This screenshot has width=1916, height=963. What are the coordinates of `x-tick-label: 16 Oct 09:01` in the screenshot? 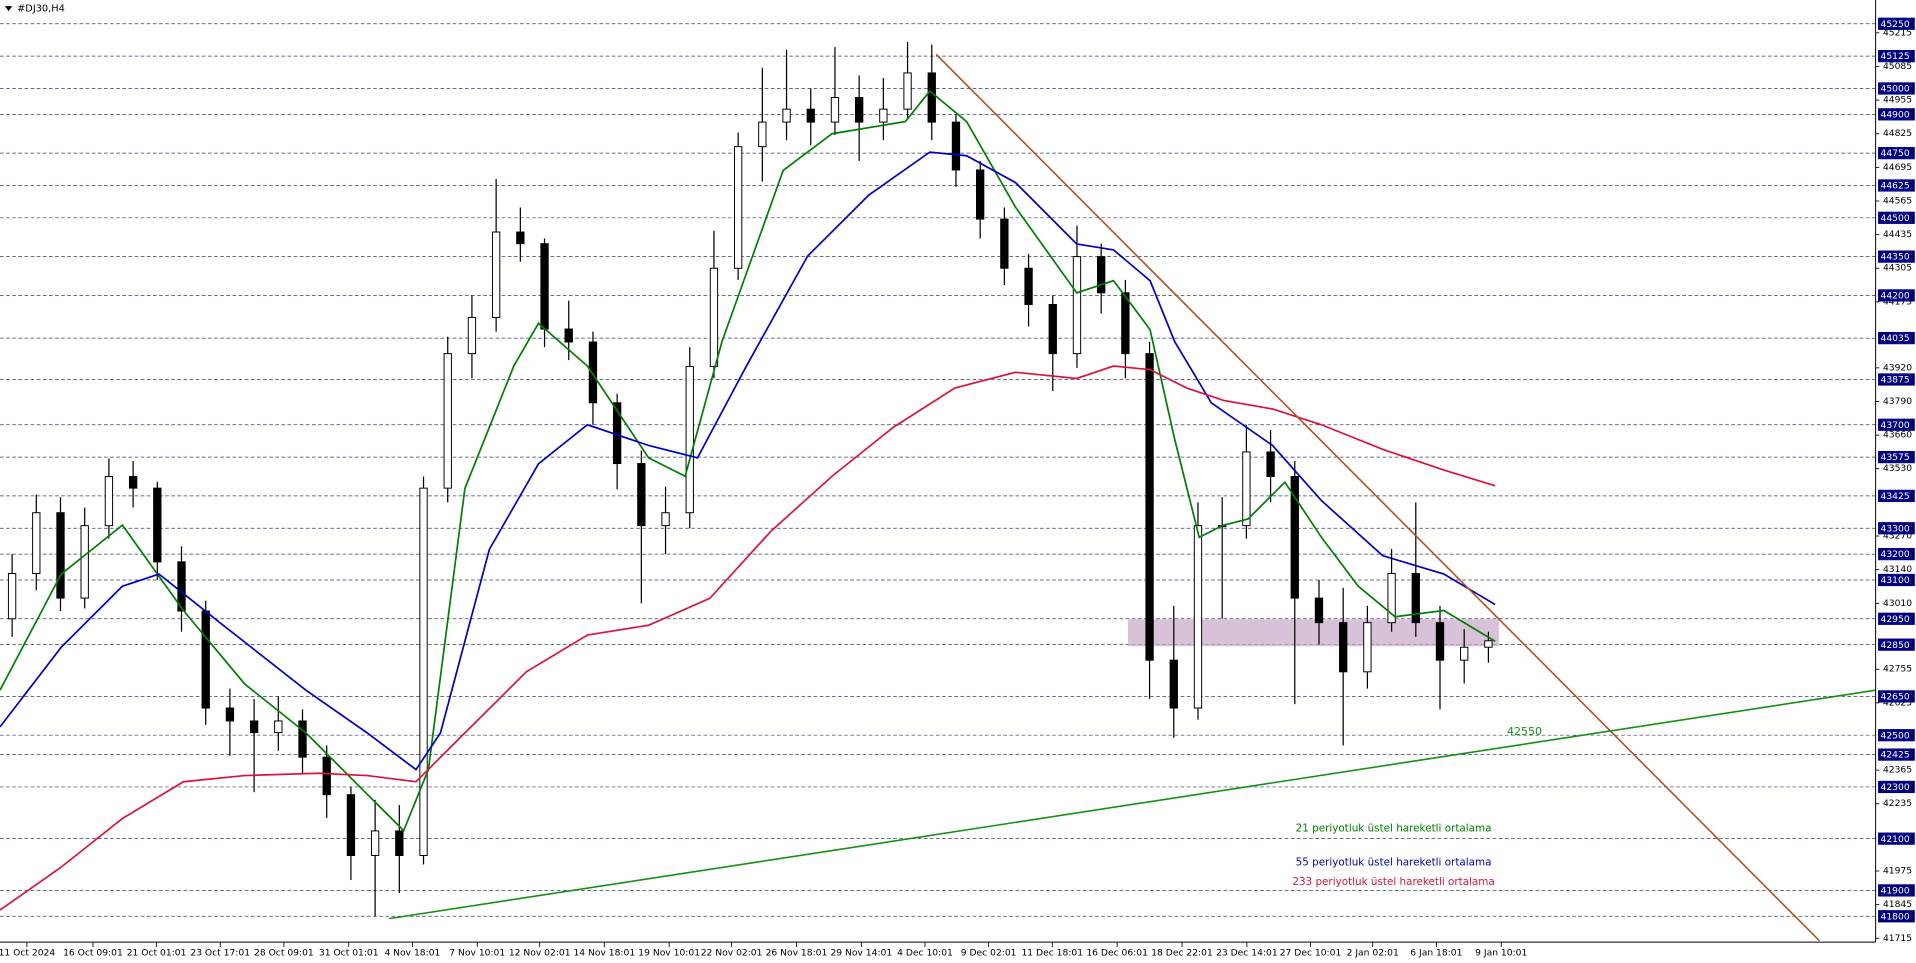 It's located at (93, 953).